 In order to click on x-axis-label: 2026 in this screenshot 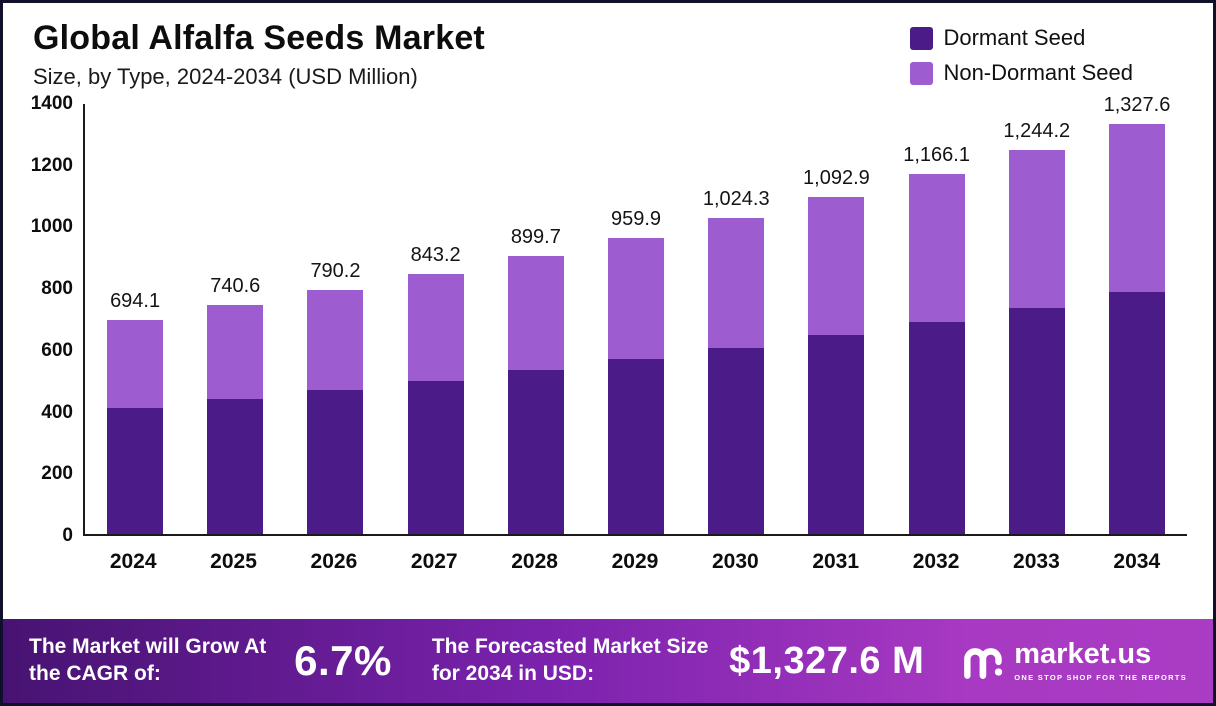, I will do `click(334, 561)`.